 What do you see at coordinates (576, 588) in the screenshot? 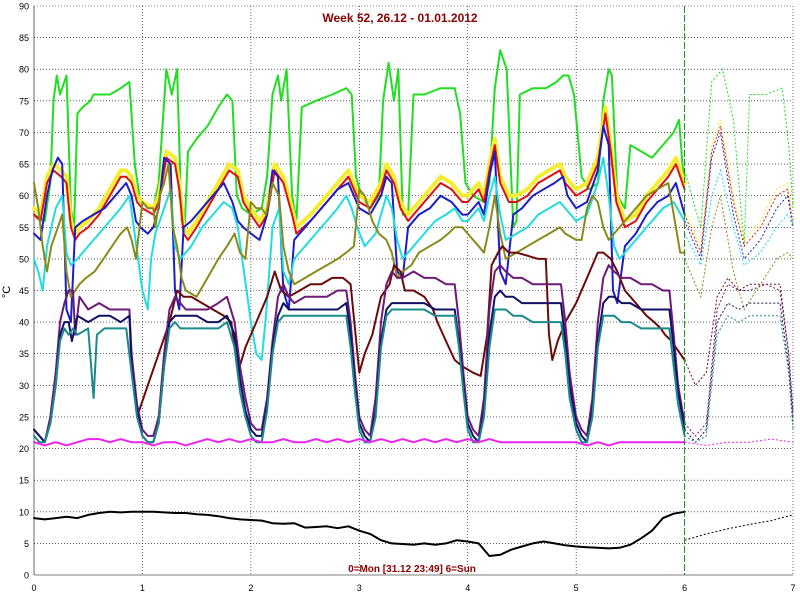
I see `x-tick-label: 5` at bounding box center [576, 588].